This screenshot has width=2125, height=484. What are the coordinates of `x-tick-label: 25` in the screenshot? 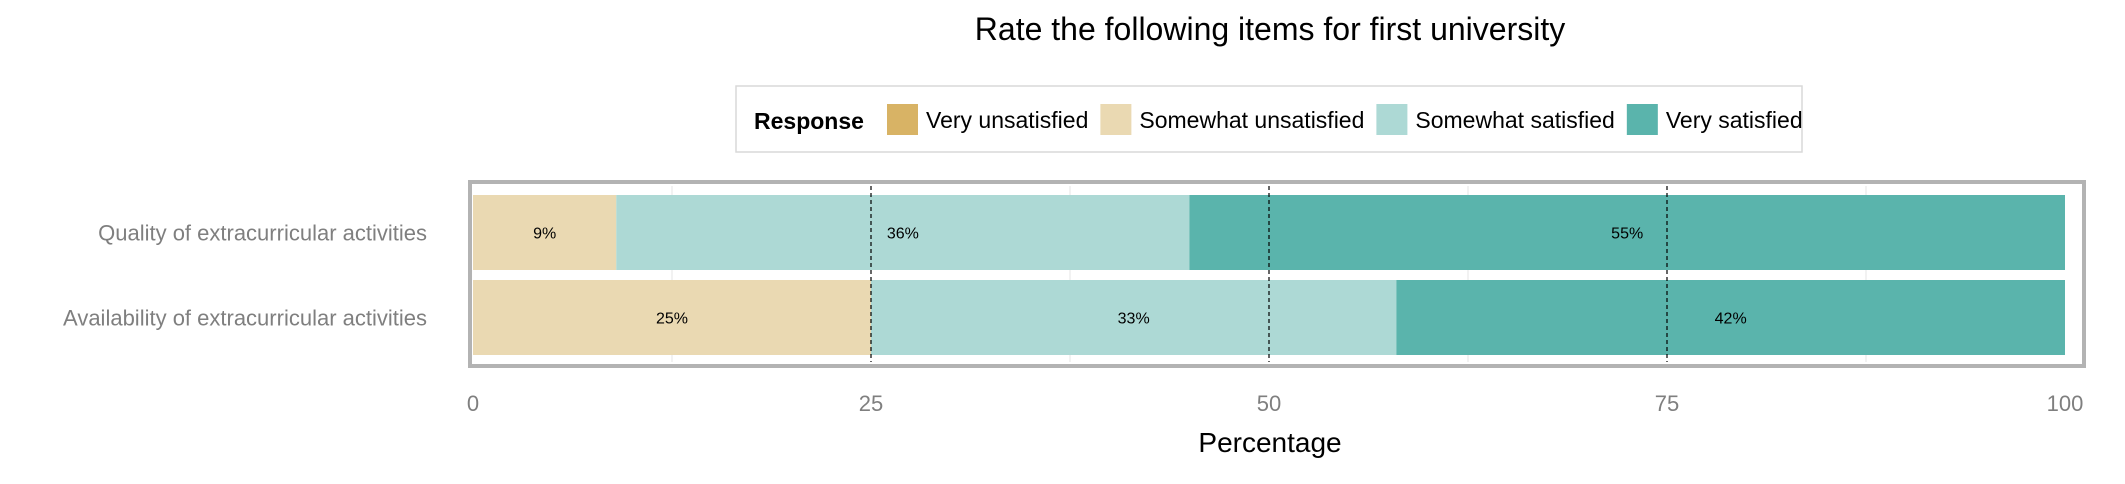 It's located at (871, 403).